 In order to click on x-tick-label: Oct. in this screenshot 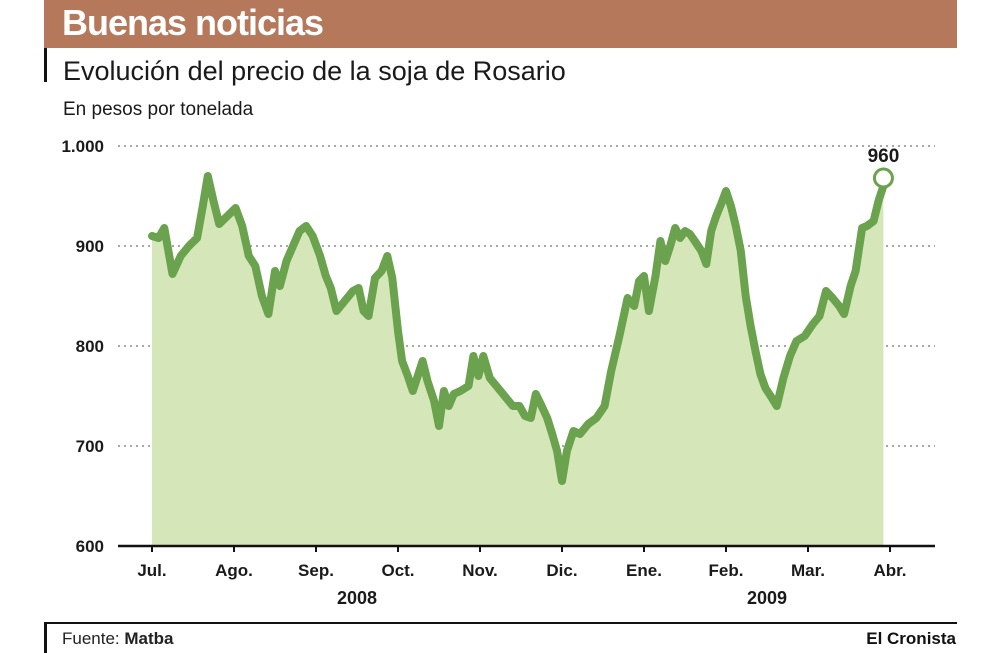, I will do `click(397, 570)`.